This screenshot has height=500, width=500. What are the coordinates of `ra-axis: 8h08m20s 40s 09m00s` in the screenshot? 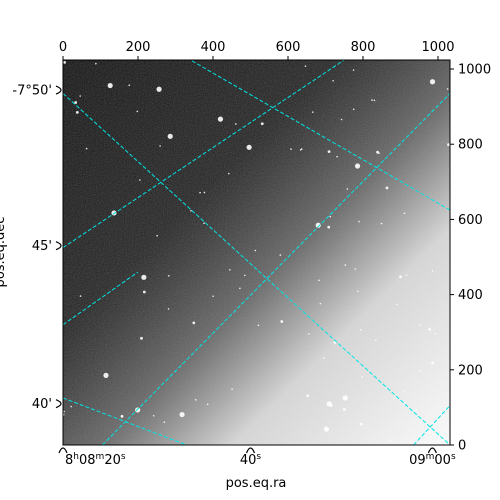 It's located at (257, 457).